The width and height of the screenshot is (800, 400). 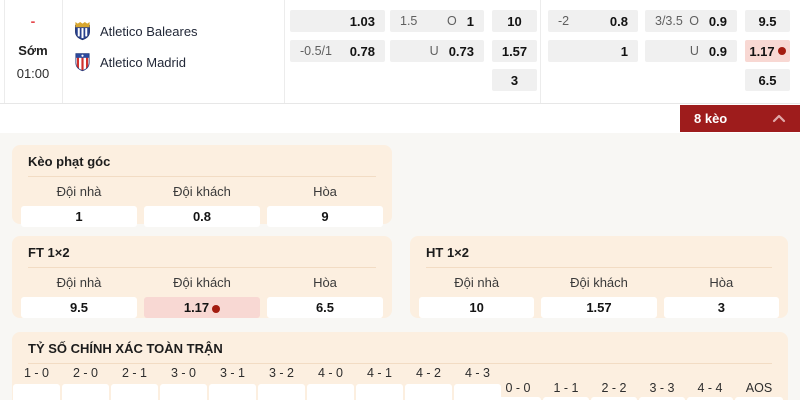 I want to click on match-time: 01:00, so click(x=33, y=73).